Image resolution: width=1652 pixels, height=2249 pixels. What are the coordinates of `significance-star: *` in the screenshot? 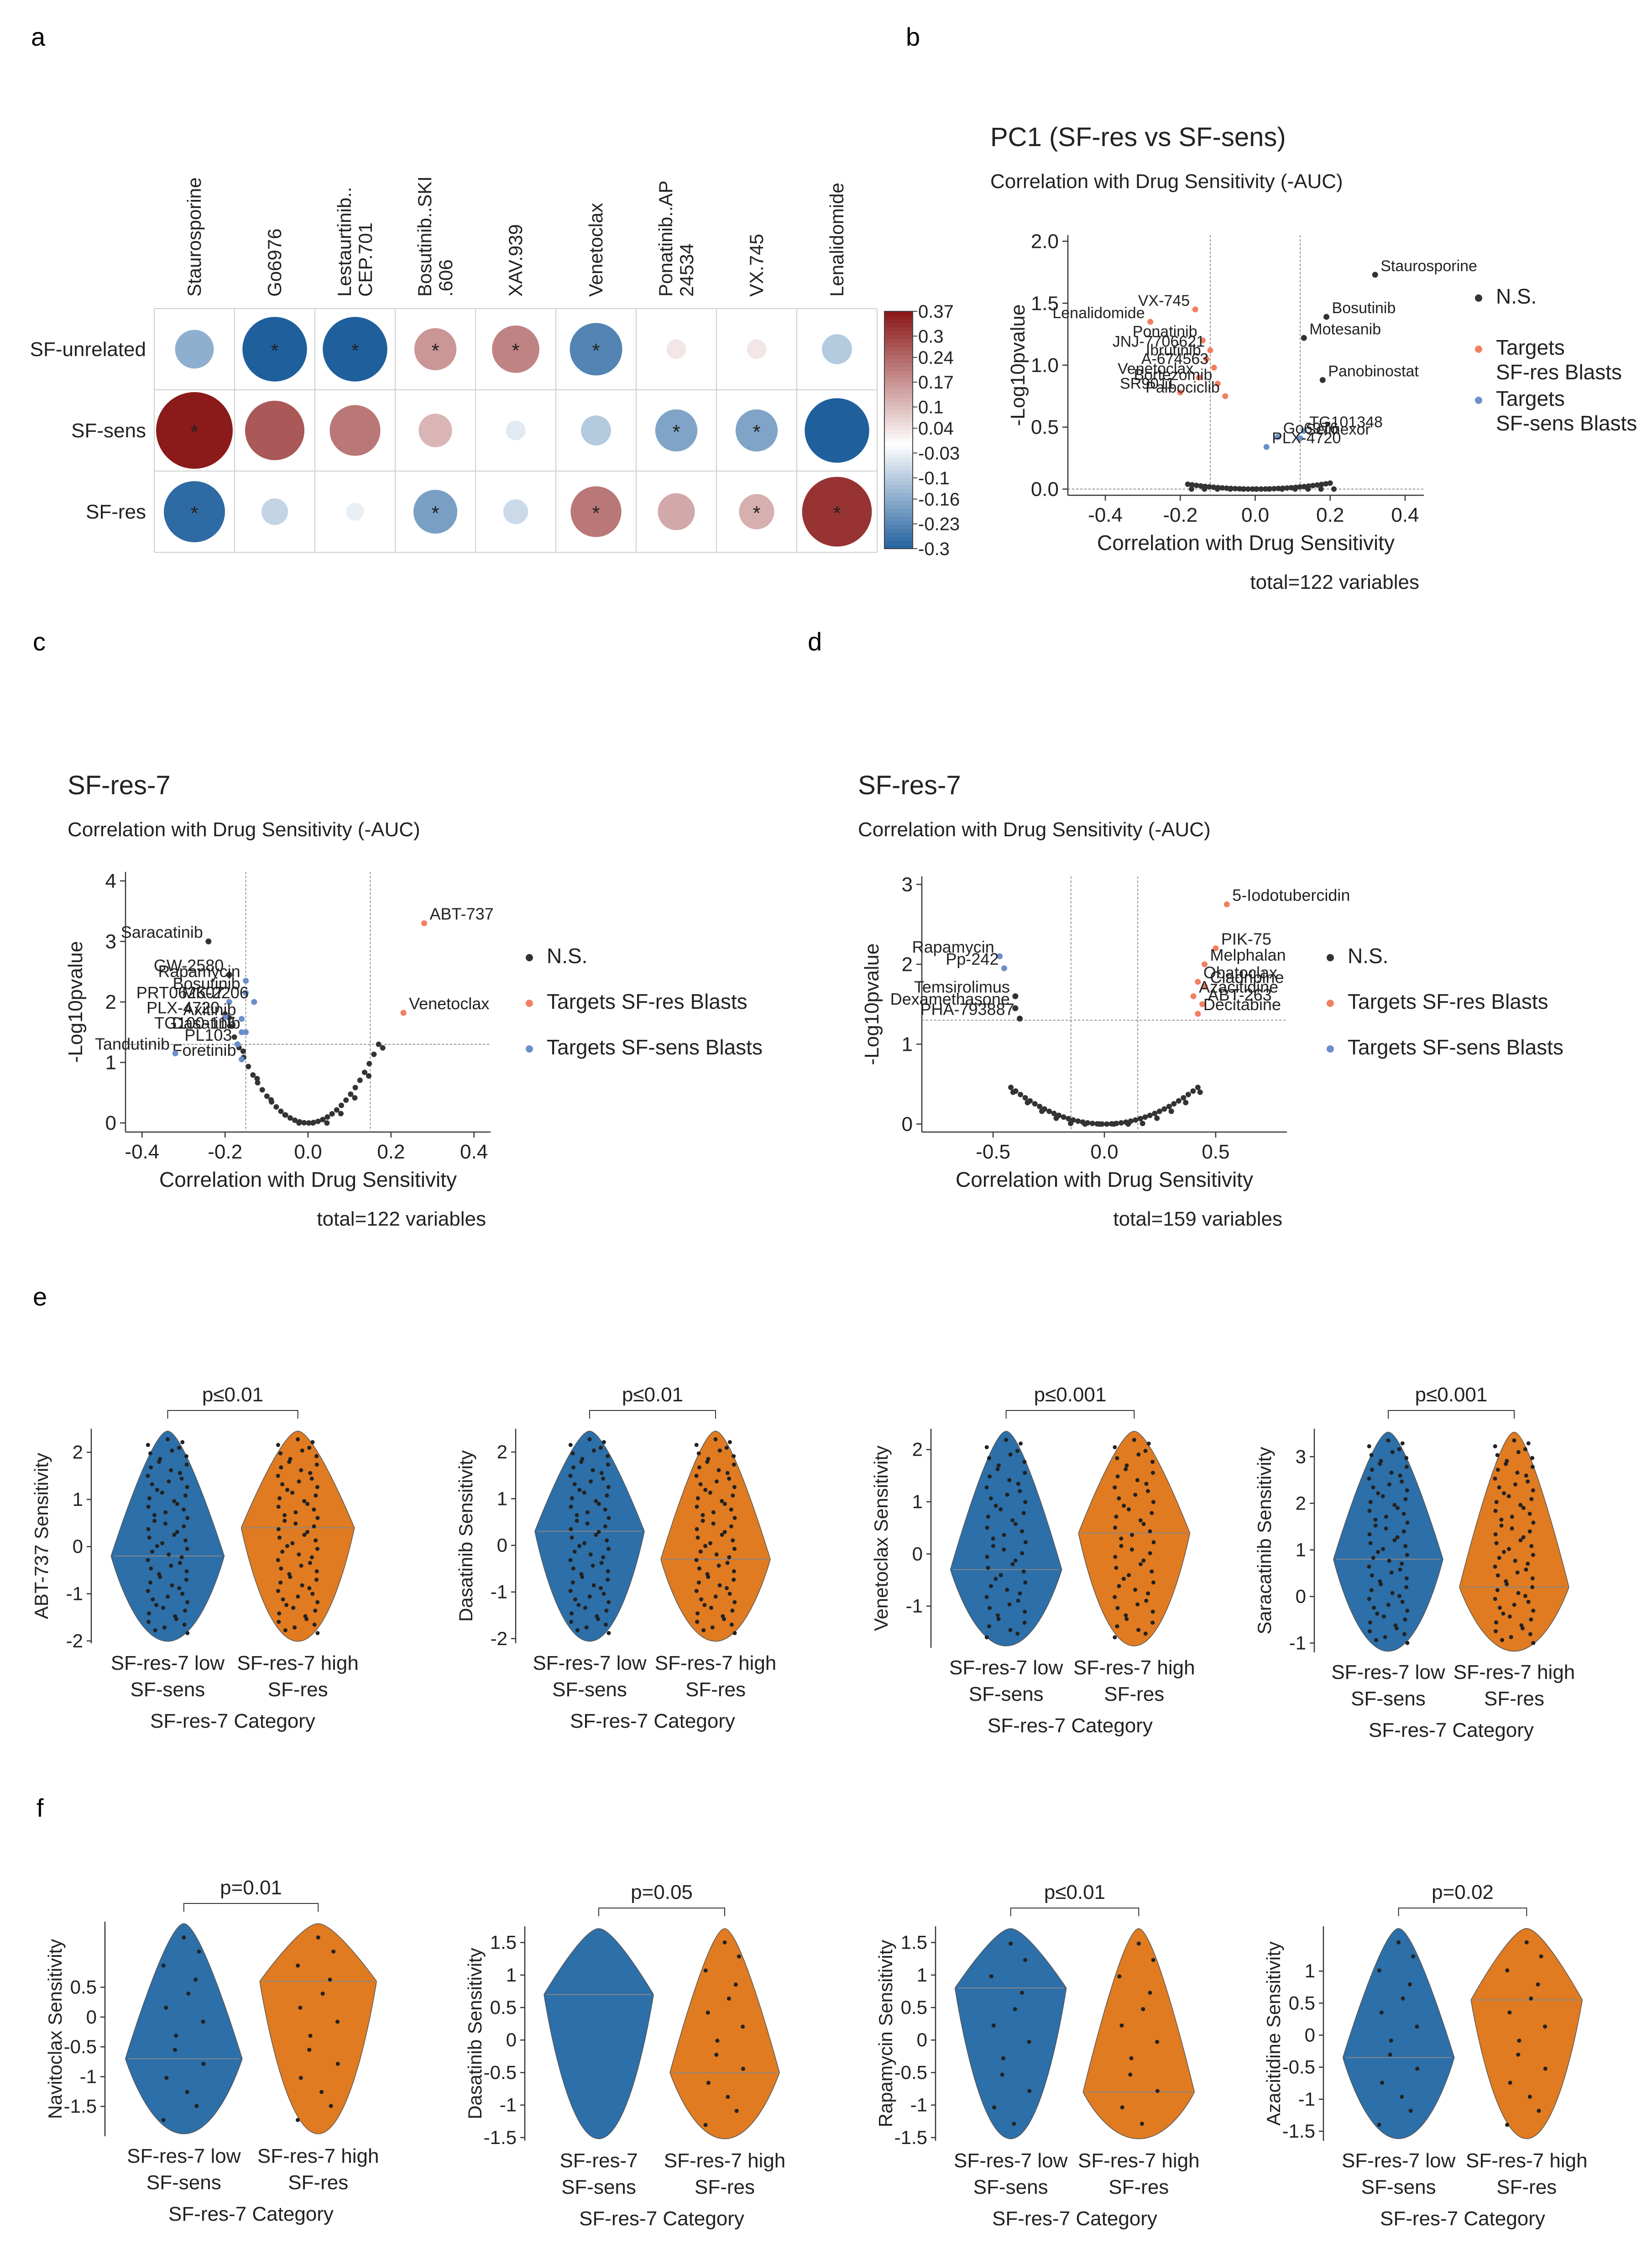 It's located at (194, 432).